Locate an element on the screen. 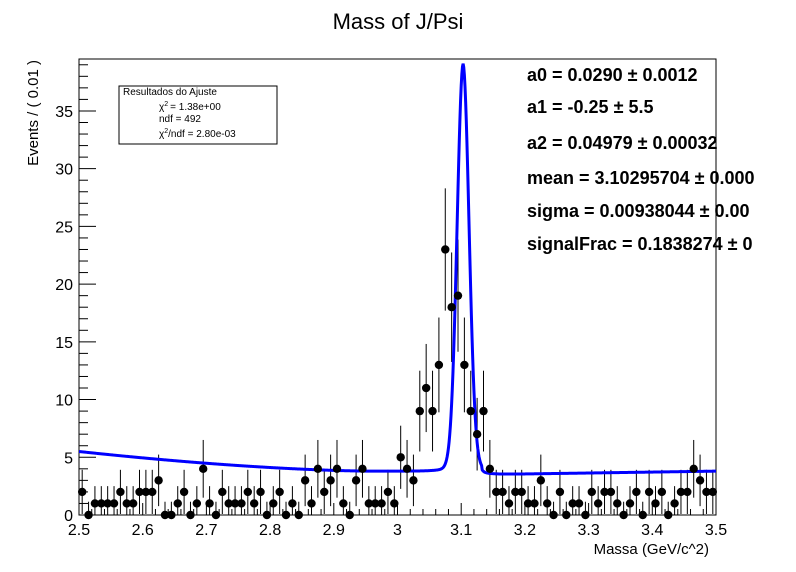  stats-box-frame is located at coordinates (198, 115).